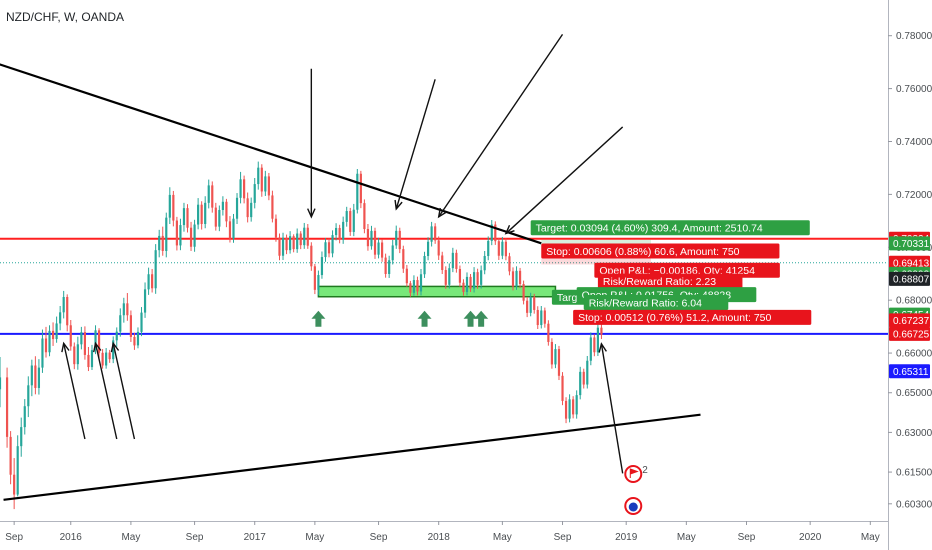 Image resolution: width=932 pixels, height=550 pixels. I want to click on lower-trendline, so click(352, 457).